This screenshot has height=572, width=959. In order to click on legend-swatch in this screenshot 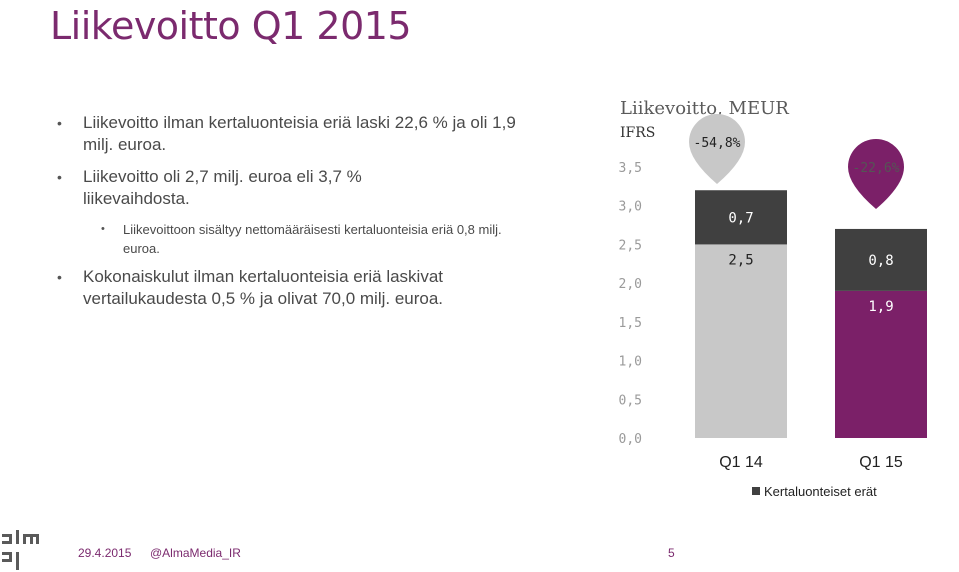, I will do `click(756, 491)`.